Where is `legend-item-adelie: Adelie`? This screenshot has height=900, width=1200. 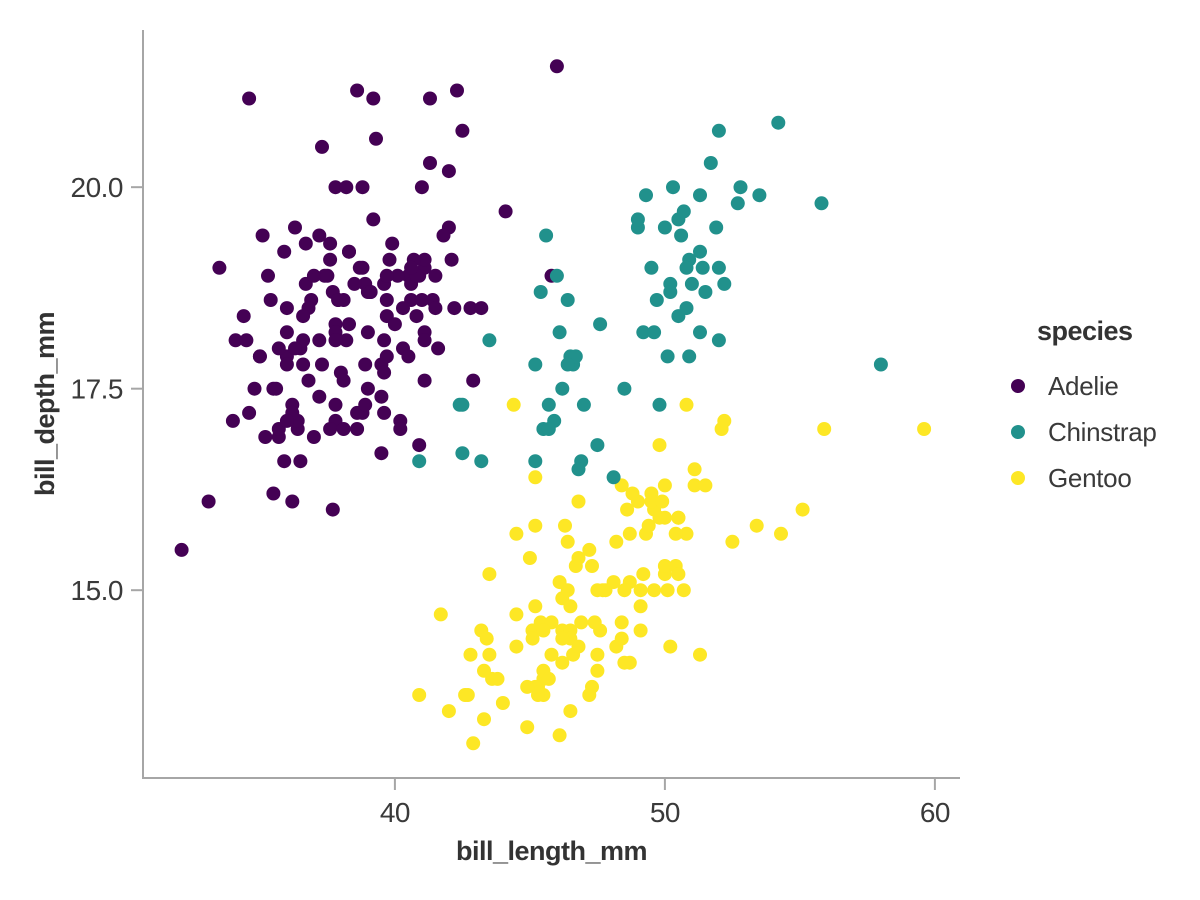 legend-item-adelie: Adelie is located at coordinates (1084, 386).